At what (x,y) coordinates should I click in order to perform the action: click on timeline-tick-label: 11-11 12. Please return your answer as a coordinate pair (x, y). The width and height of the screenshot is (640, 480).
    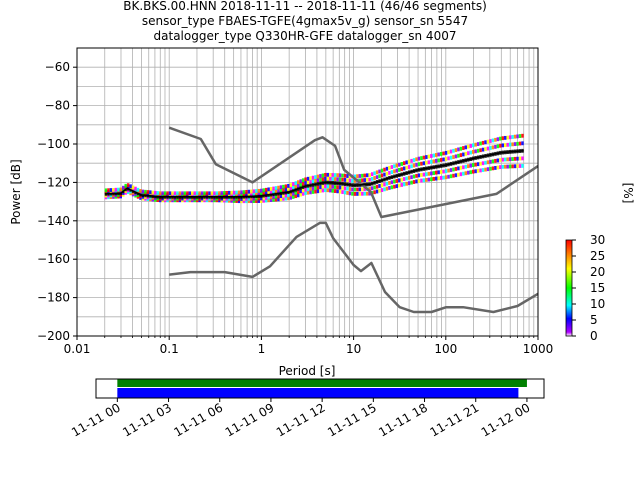
    Looking at the image, I should click on (301, 419).